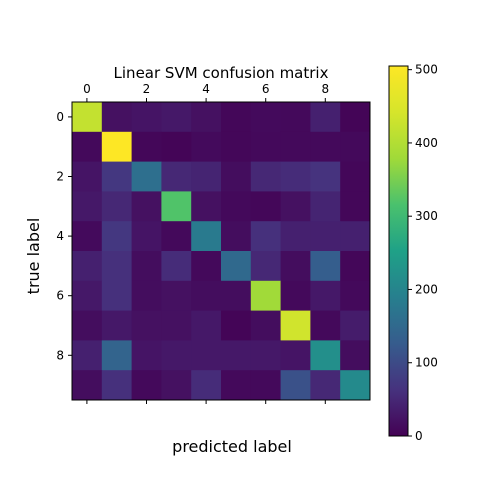 The height and width of the screenshot is (480, 480). I want to click on colorbar-tick-label: 200, so click(426, 289).